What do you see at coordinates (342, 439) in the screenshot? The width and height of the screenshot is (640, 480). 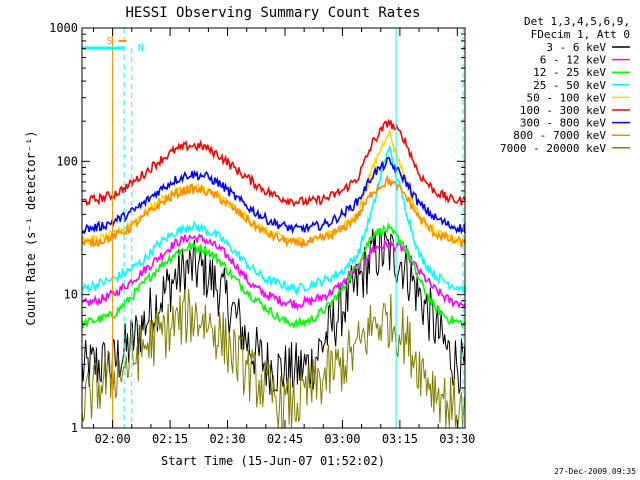 I see `x-tick-label-4: 03:00` at bounding box center [342, 439].